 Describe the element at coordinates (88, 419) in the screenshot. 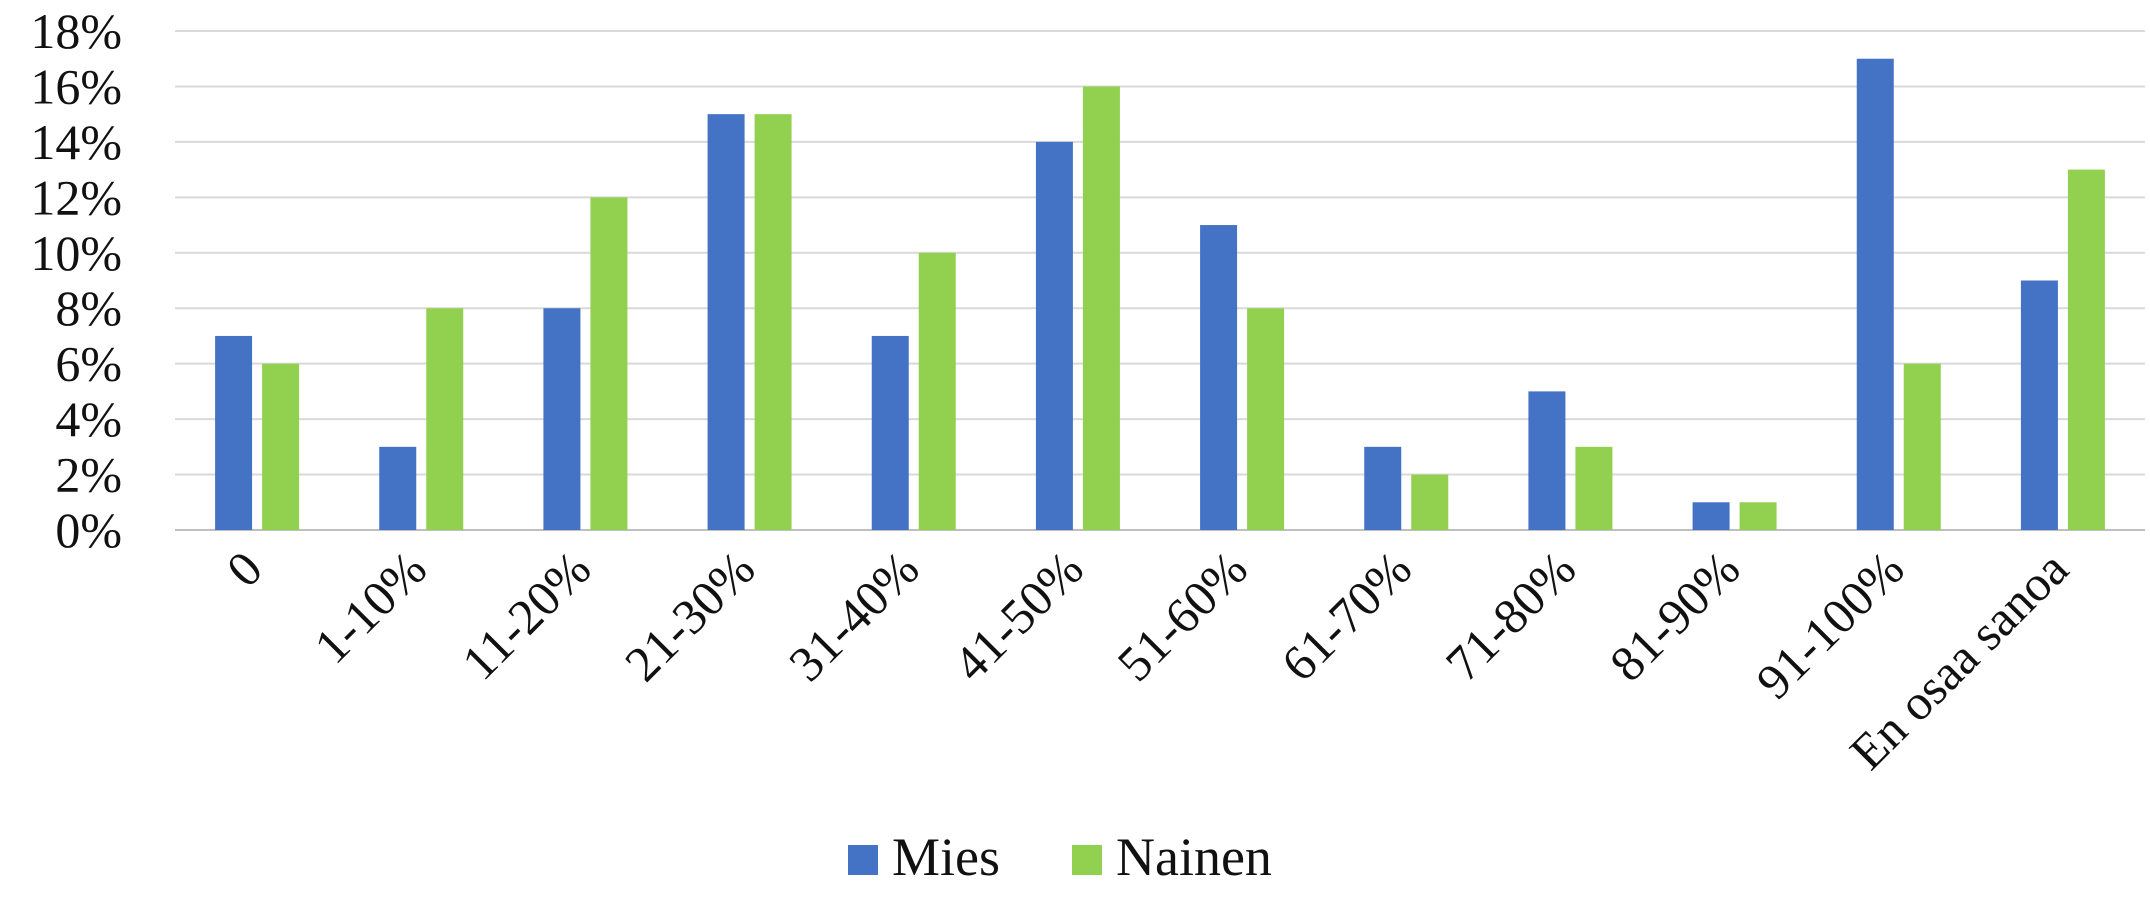

I see `y-tick-label: 4%` at that location.